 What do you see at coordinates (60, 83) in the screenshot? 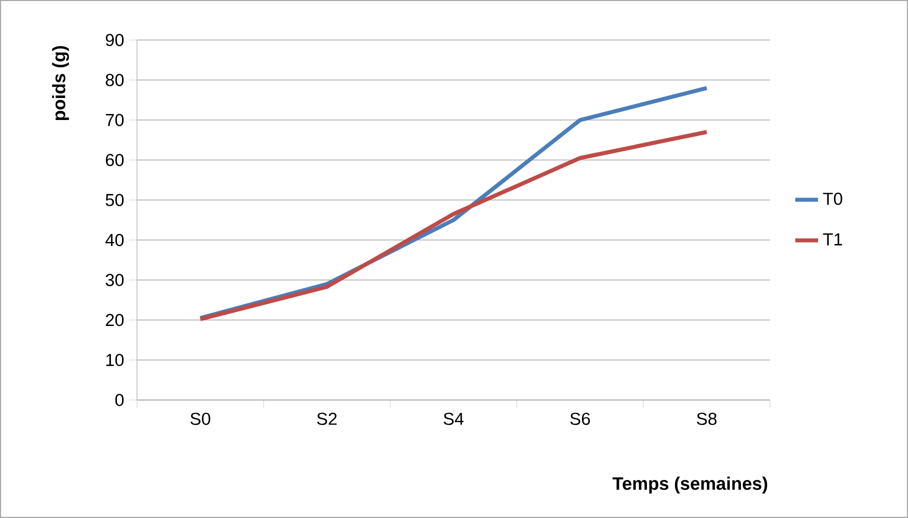
I see `y-axis-title: poids (g)` at bounding box center [60, 83].